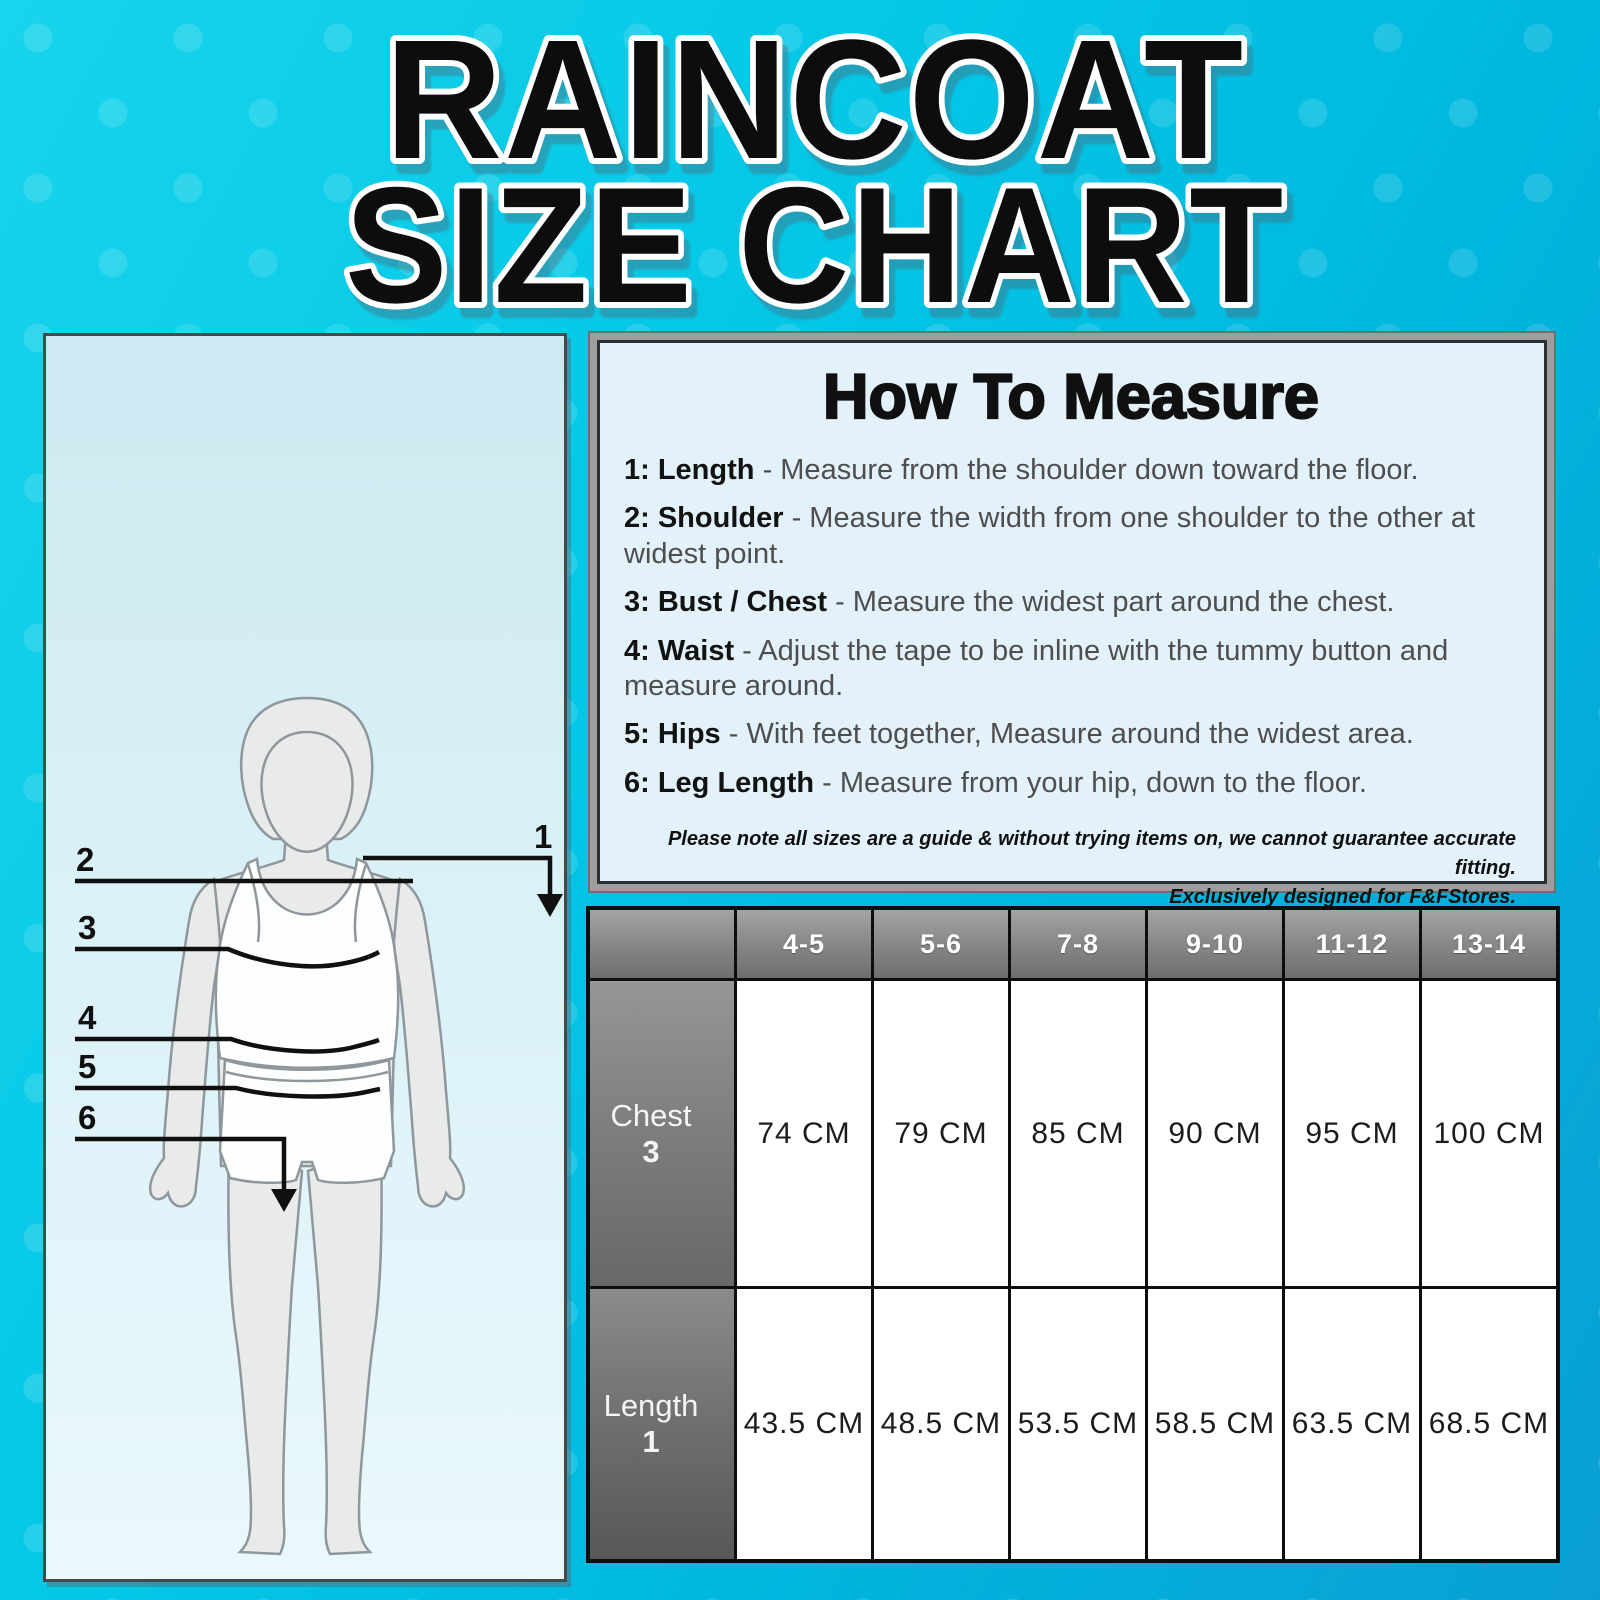  What do you see at coordinates (87, 1066) in the screenshot?
I see `measure-label-5: 5` at bounding box center [87, 1066].